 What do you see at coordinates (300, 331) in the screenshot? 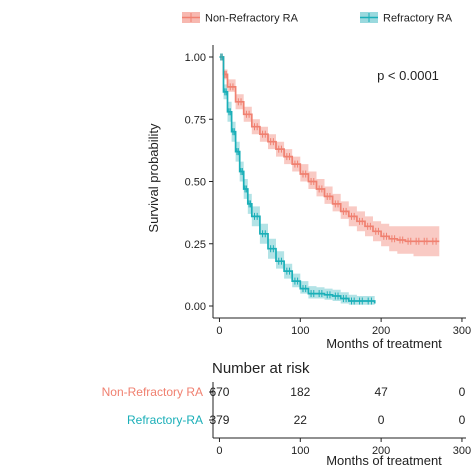
I see `x-tick-label-1: 100` at bounding box center [300, 331].